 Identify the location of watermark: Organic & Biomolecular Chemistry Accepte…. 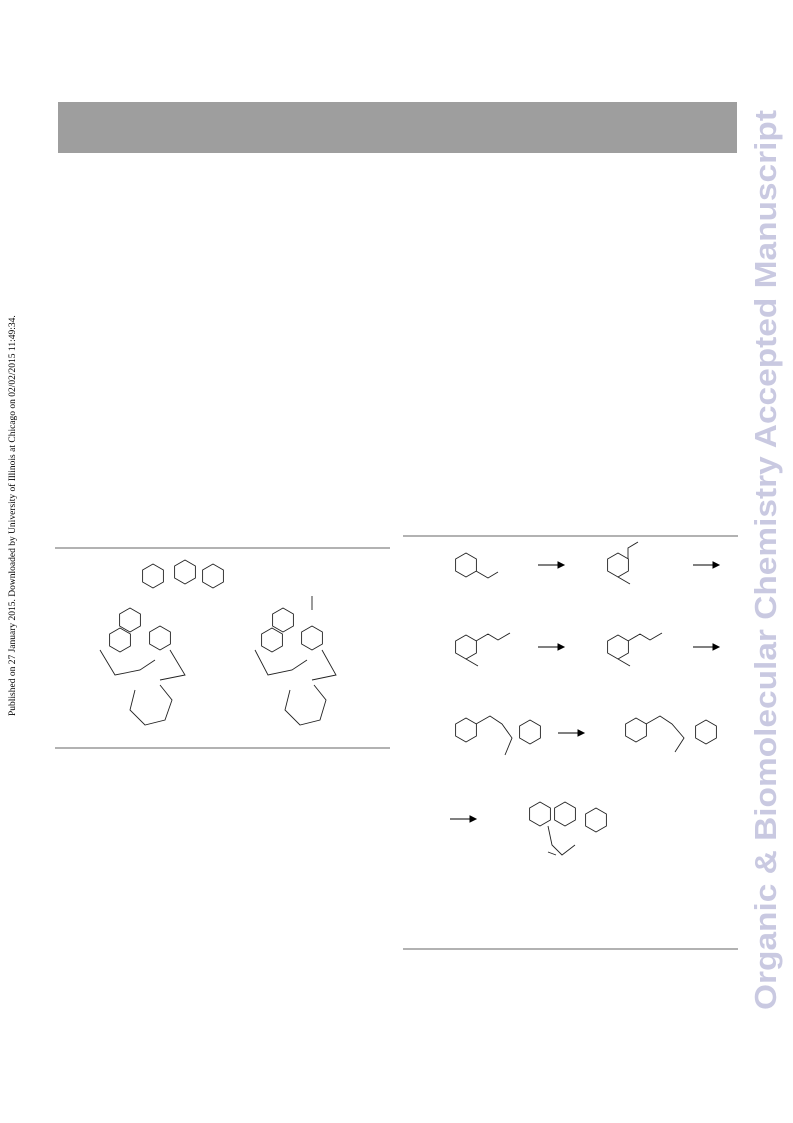
(765, 560).